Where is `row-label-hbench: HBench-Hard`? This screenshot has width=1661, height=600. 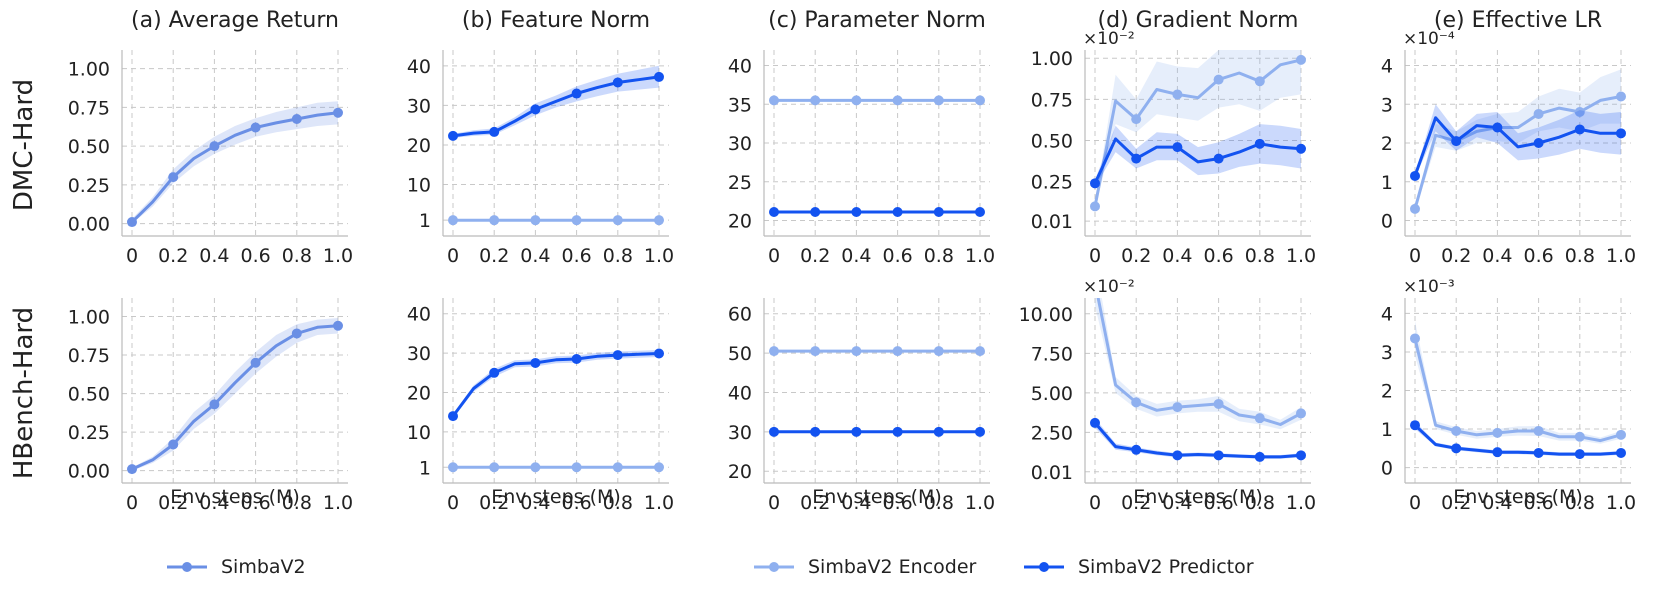
row-label-hbench: HBench-Hard is located at coordinates (24, 393).